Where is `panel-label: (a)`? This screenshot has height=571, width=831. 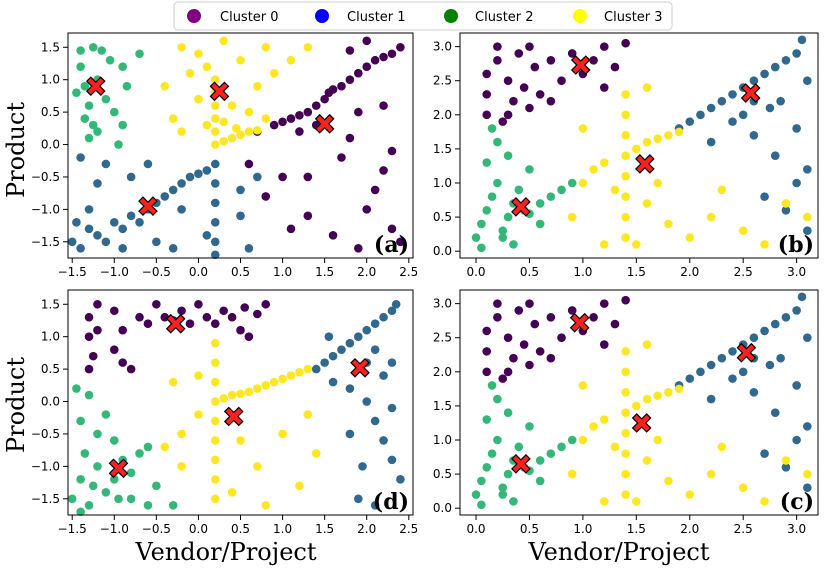 panel-label: (a) is located at coordinates (391, 245).